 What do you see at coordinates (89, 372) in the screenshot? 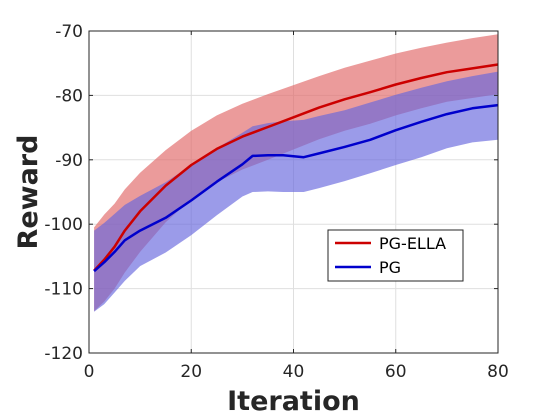
I see `x-tick-label: 0` at bounding box center [89, 372].